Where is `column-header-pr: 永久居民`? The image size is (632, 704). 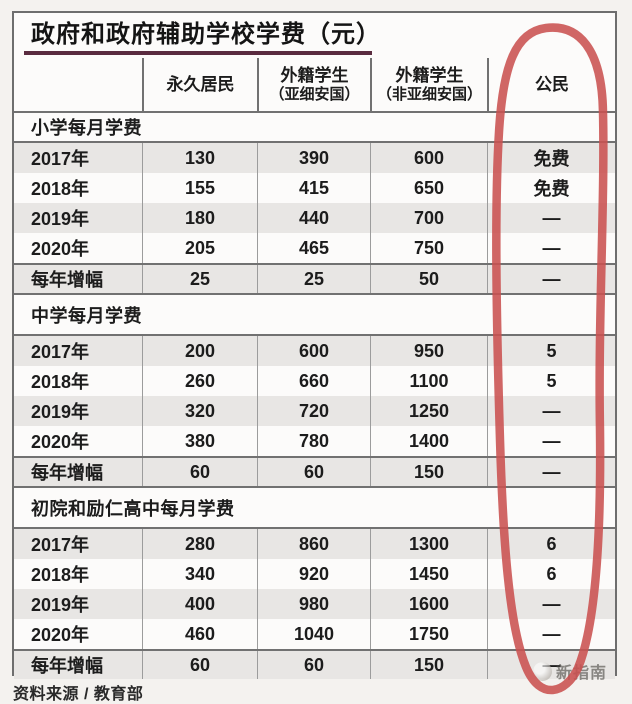
column-header-pr: 永久居民 is located at coordinates (199, 84).